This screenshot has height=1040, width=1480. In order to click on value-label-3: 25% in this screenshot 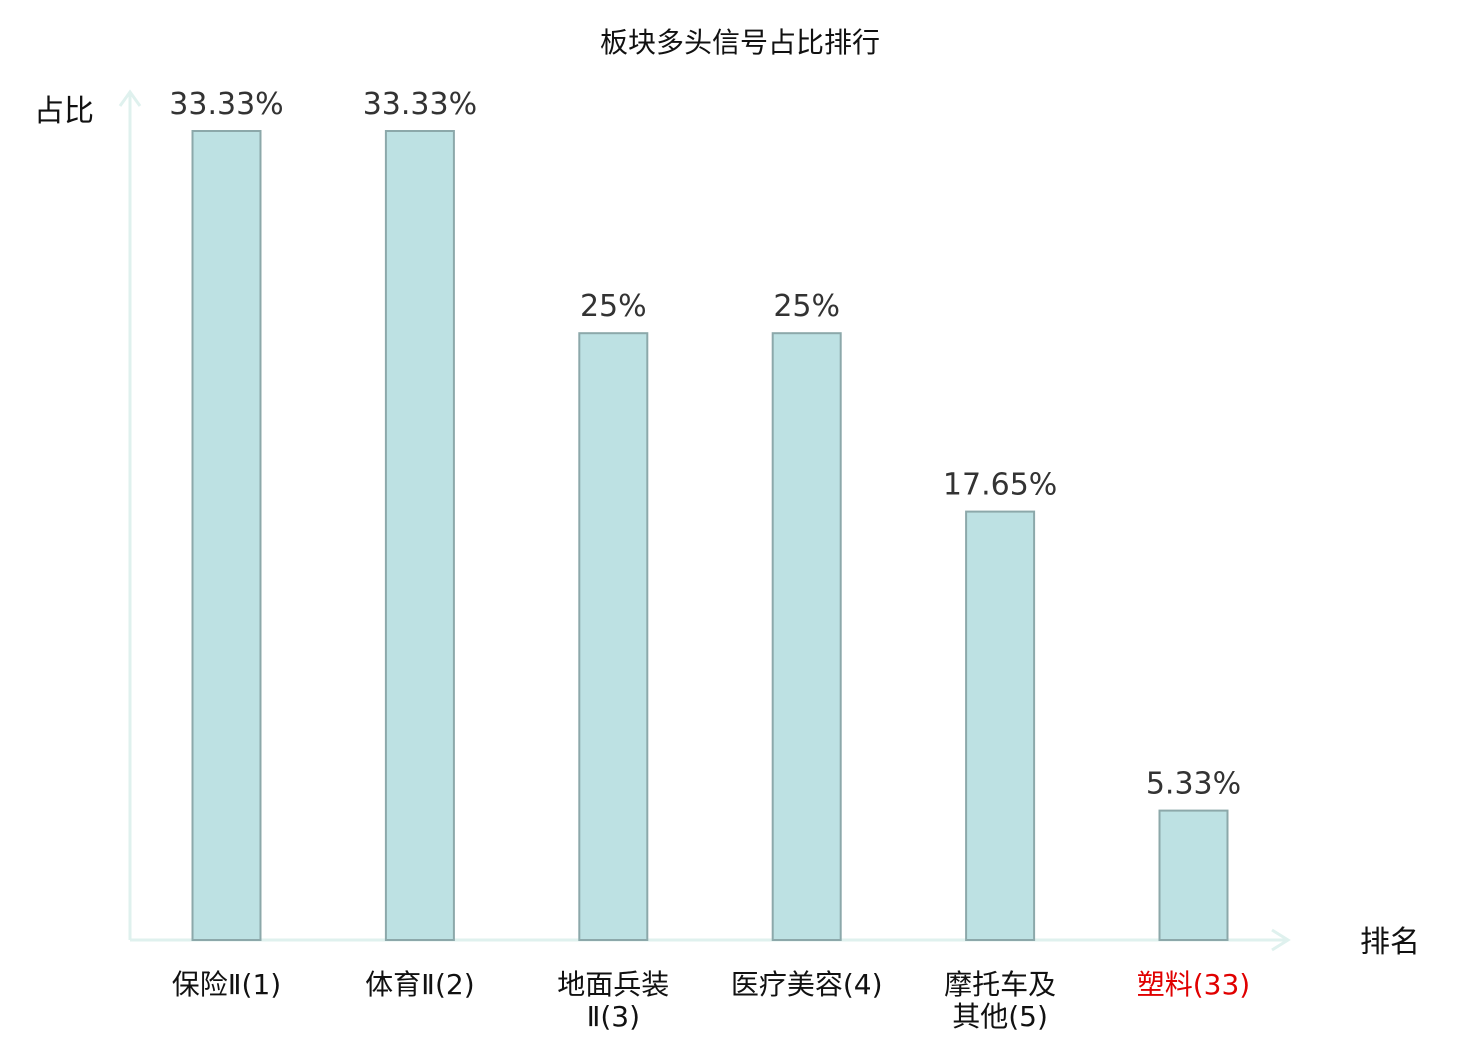, I will do `click(806, 306)`.